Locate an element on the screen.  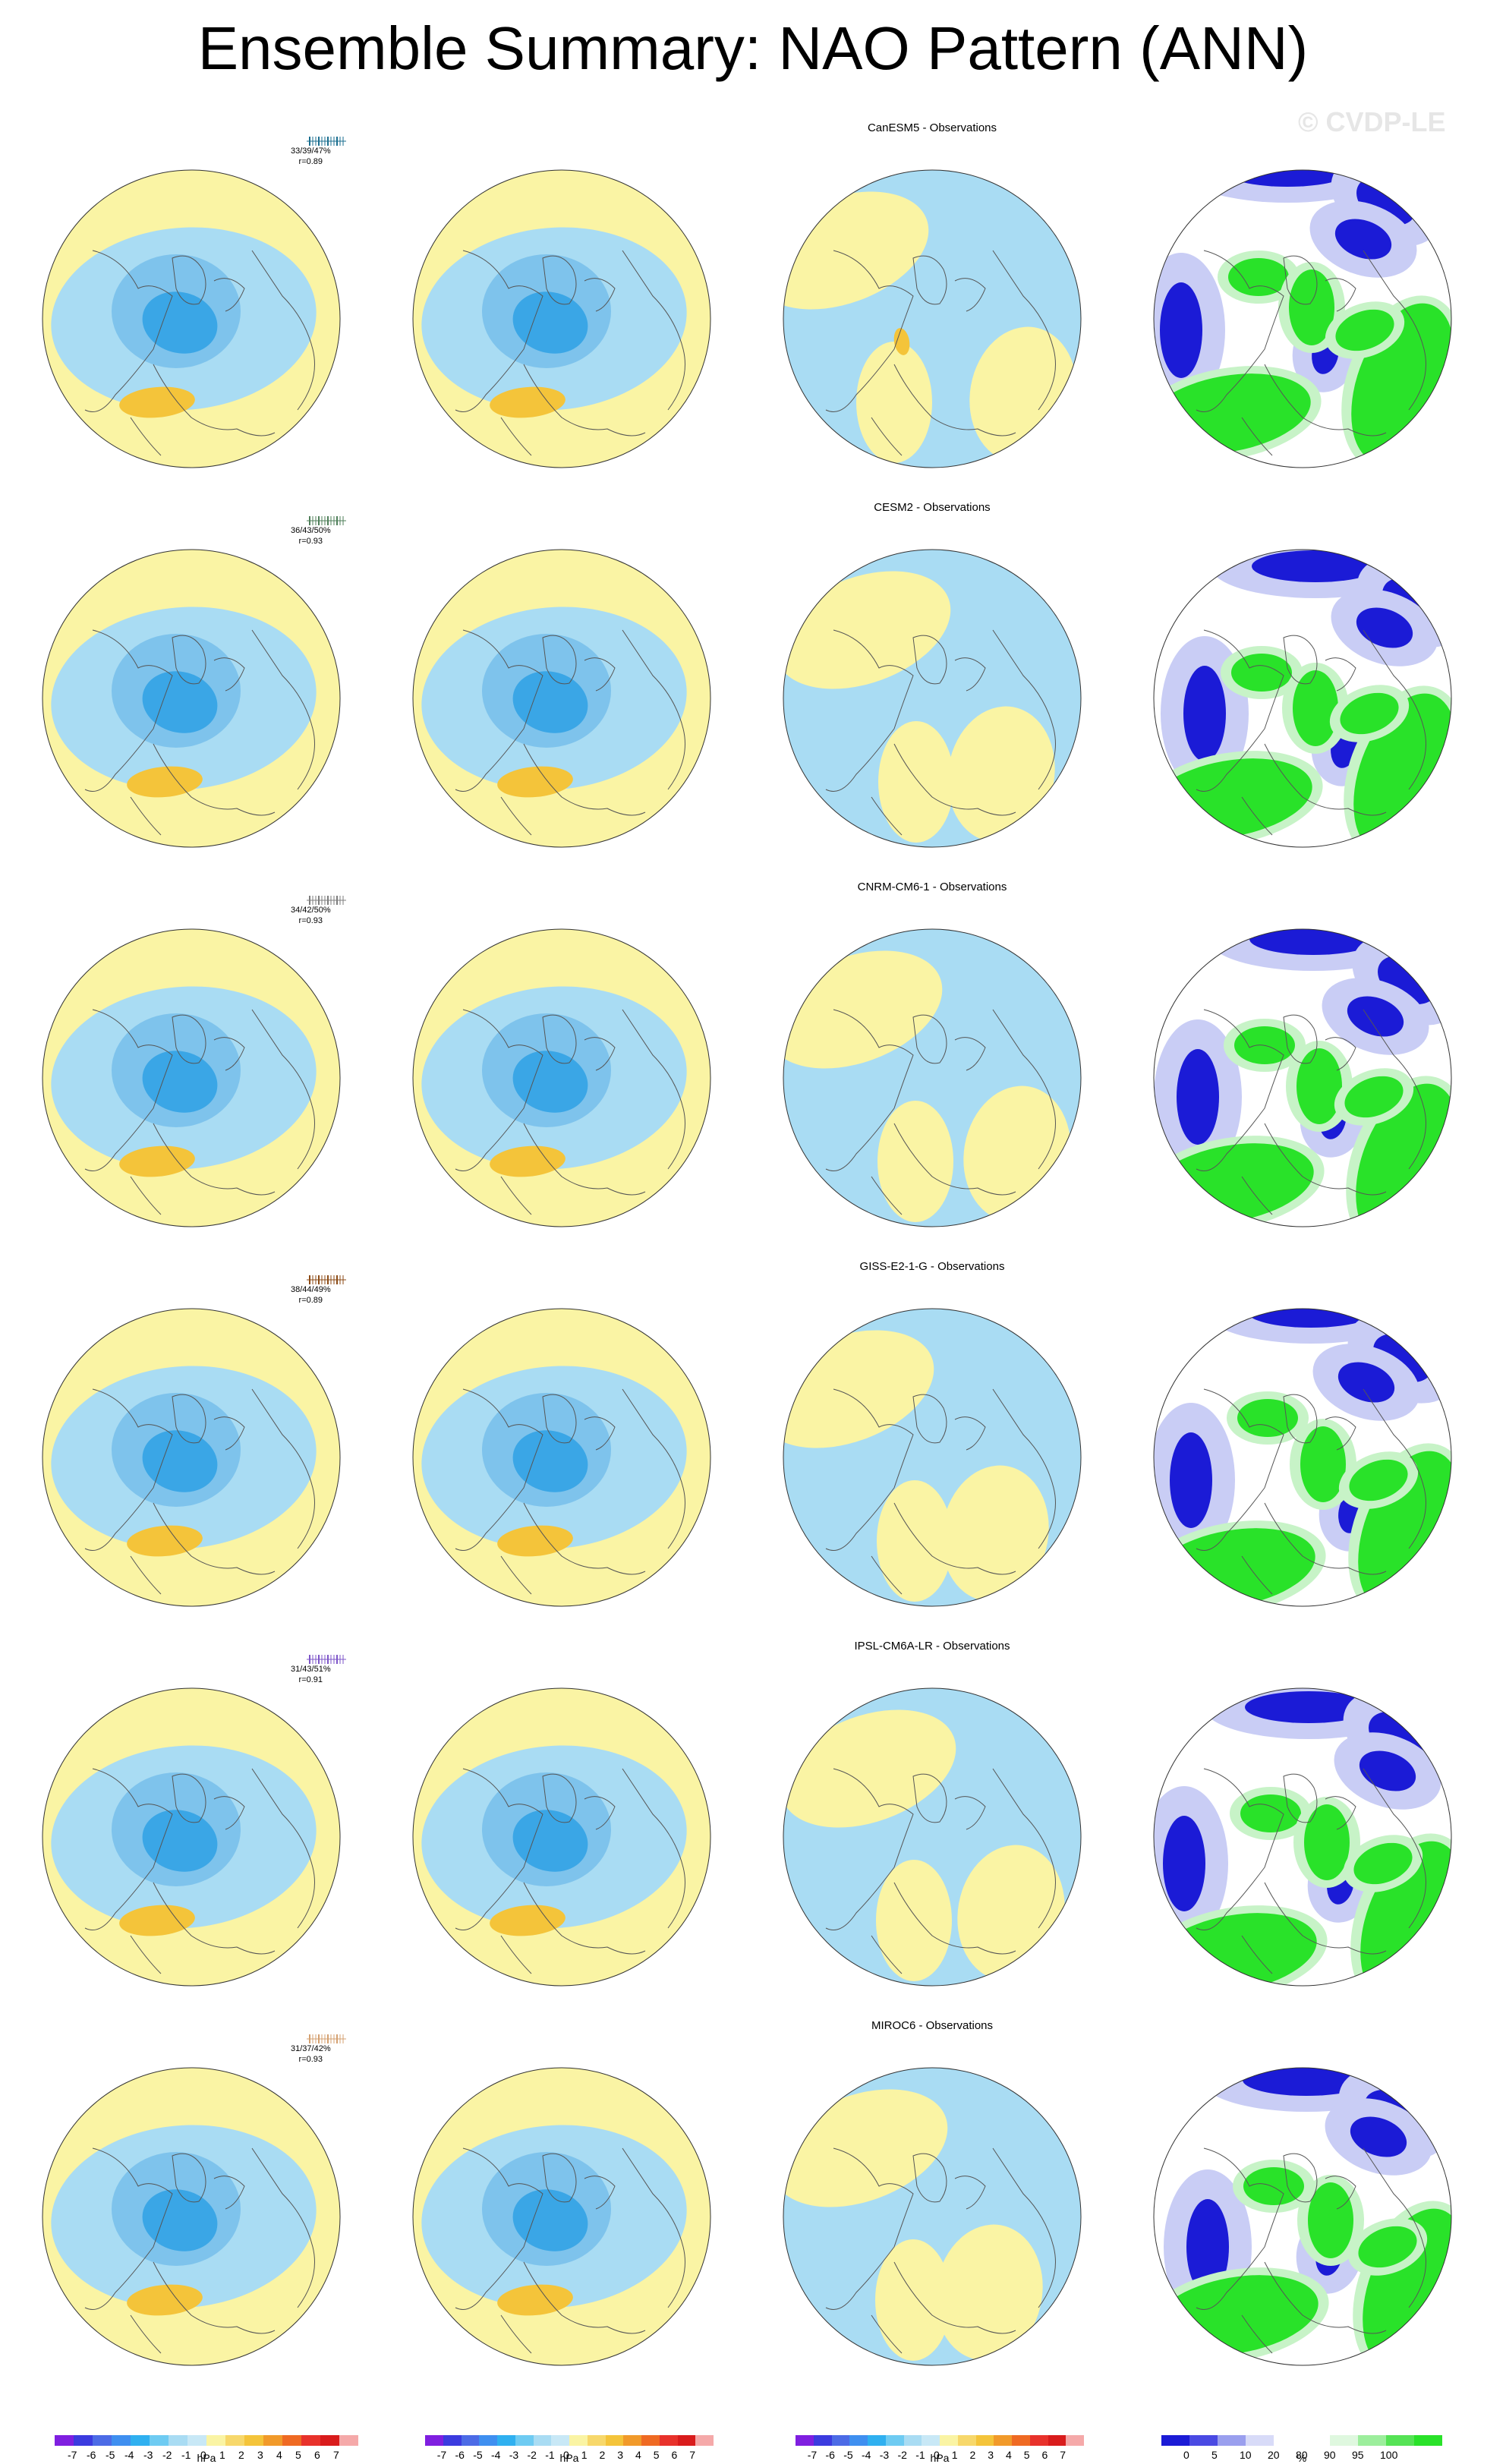
colorbar-tick-label: 7 is located at coordinates (336, 2455).